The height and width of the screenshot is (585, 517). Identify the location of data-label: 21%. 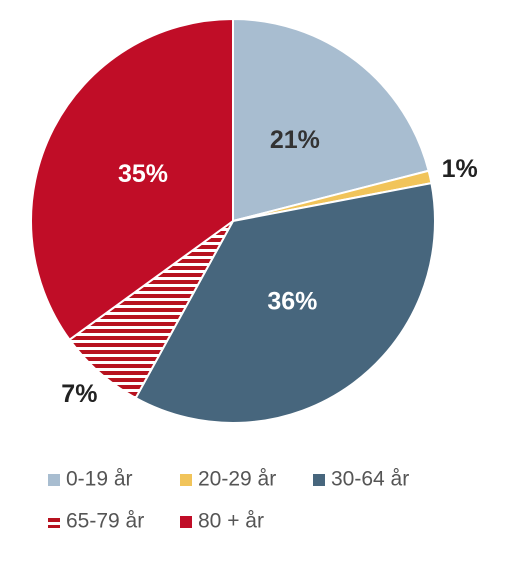
(295, 140).